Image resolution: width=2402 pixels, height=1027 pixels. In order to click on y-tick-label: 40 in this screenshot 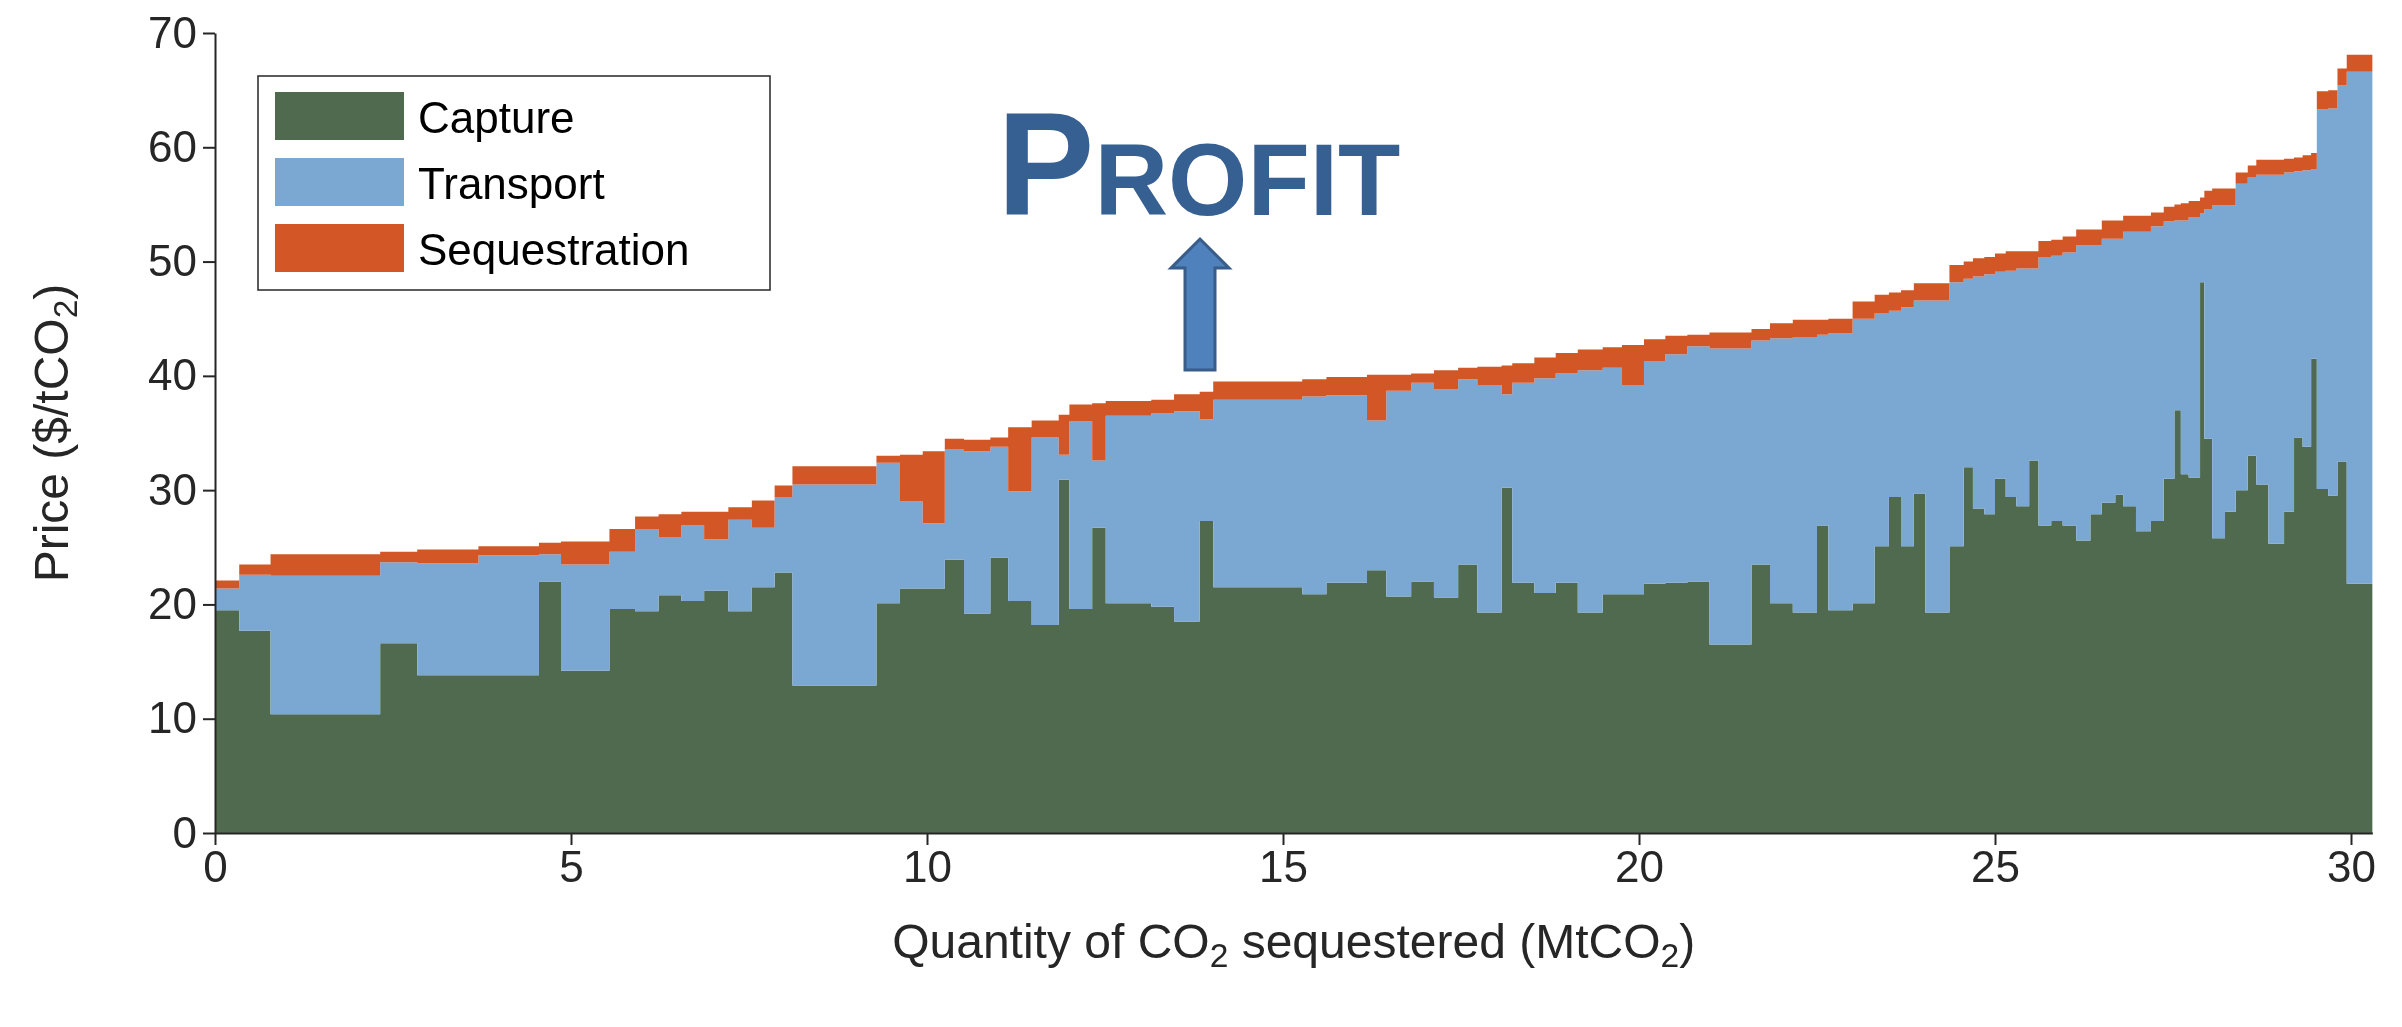, I will do `click(172, 375)`.